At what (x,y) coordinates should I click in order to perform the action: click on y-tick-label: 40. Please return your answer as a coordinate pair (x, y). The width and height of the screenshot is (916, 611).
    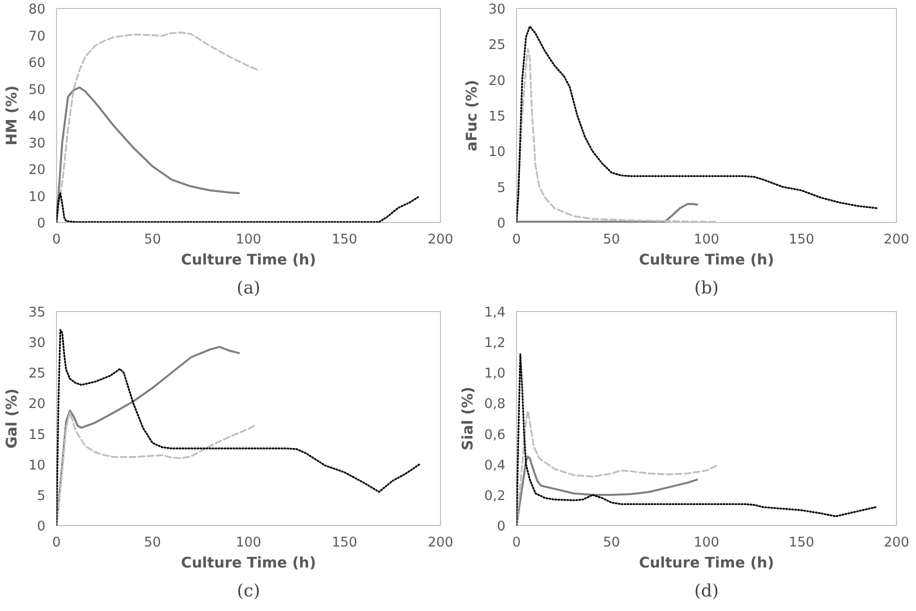
    Looking at the image, I should click on (37, 117).